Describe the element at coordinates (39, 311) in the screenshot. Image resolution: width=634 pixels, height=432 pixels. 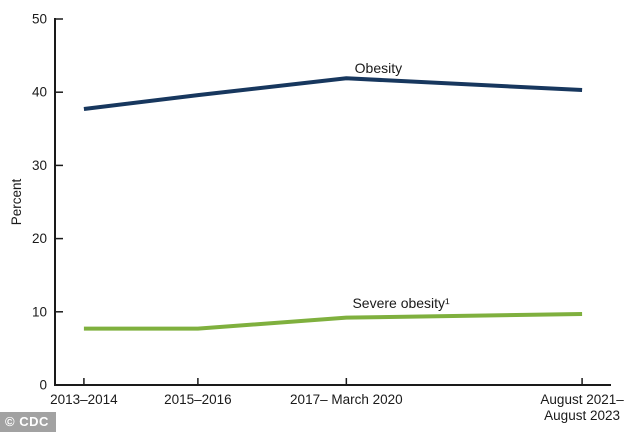
I see `y-tick-label: 10` at that location.